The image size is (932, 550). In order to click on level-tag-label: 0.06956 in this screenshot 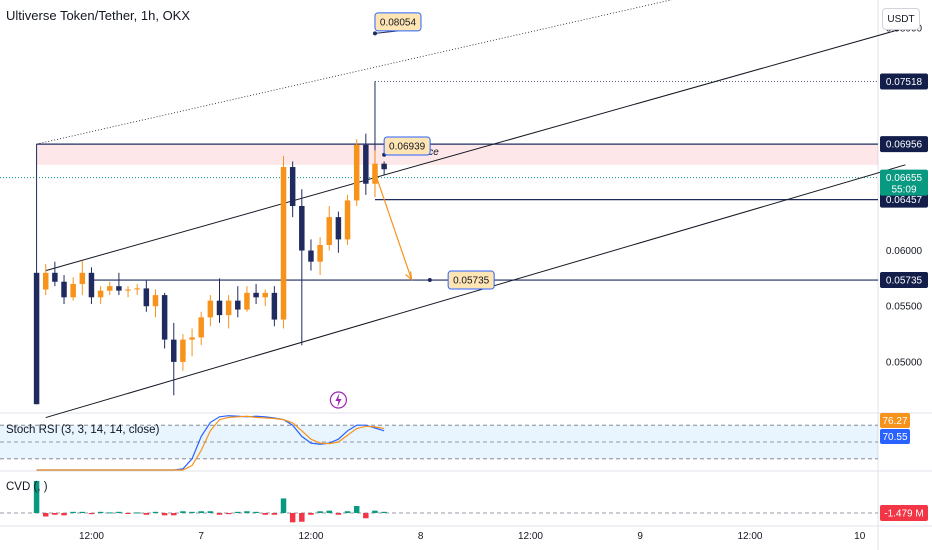, I will do `click(904, 145)`.